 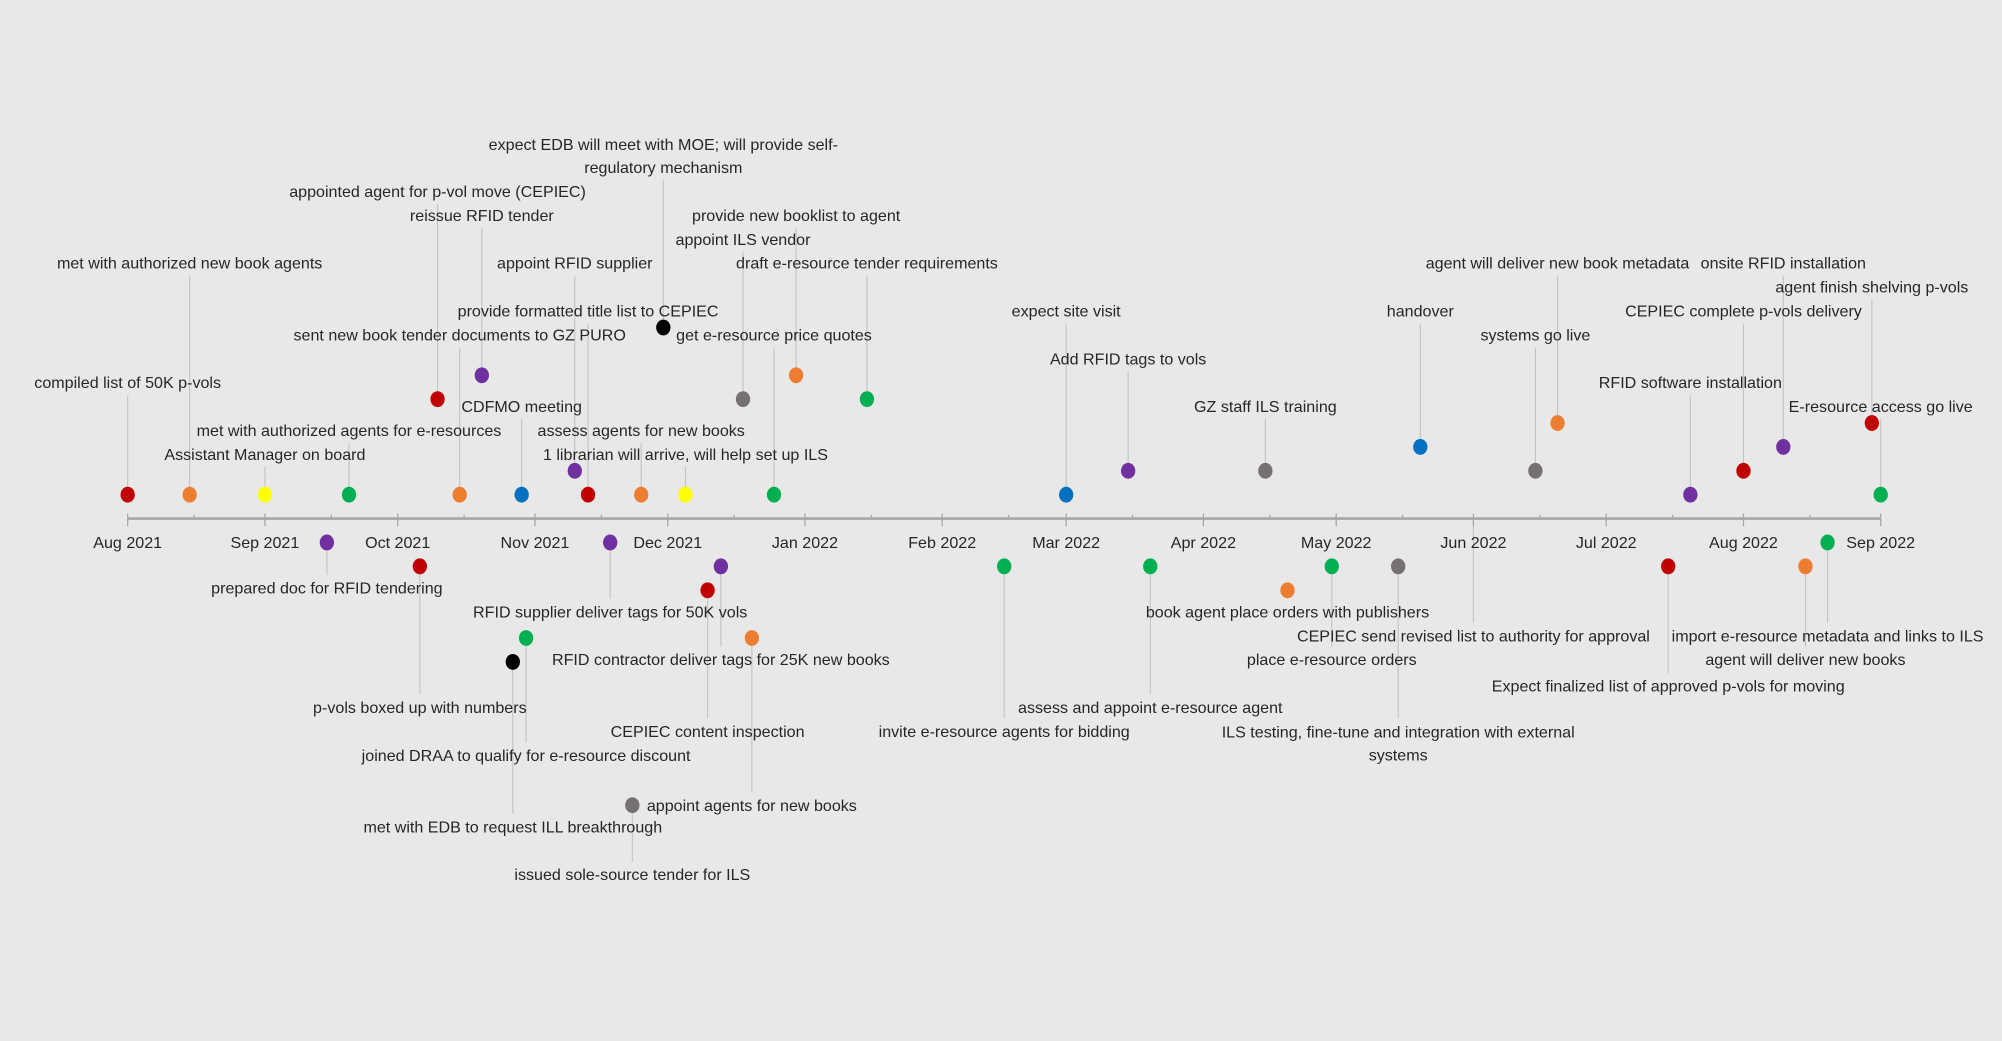 I want to click on event-label-line: provide new booklist to agent, so click(x=796, y=216).